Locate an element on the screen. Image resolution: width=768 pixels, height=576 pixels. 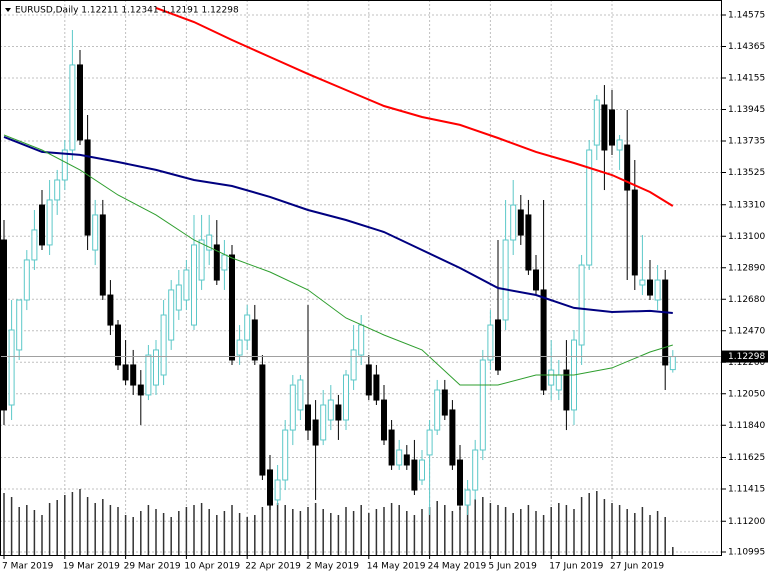
y-tick-label: 1.14575 is located at coordinates (746, 16).